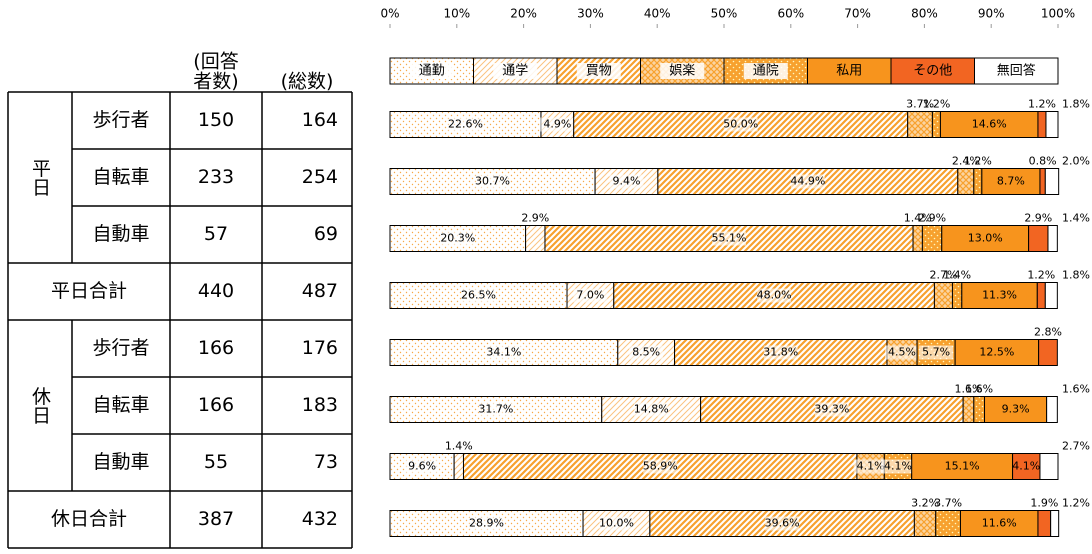  I want to click on data-label: 28.9%, so click(486, 523).